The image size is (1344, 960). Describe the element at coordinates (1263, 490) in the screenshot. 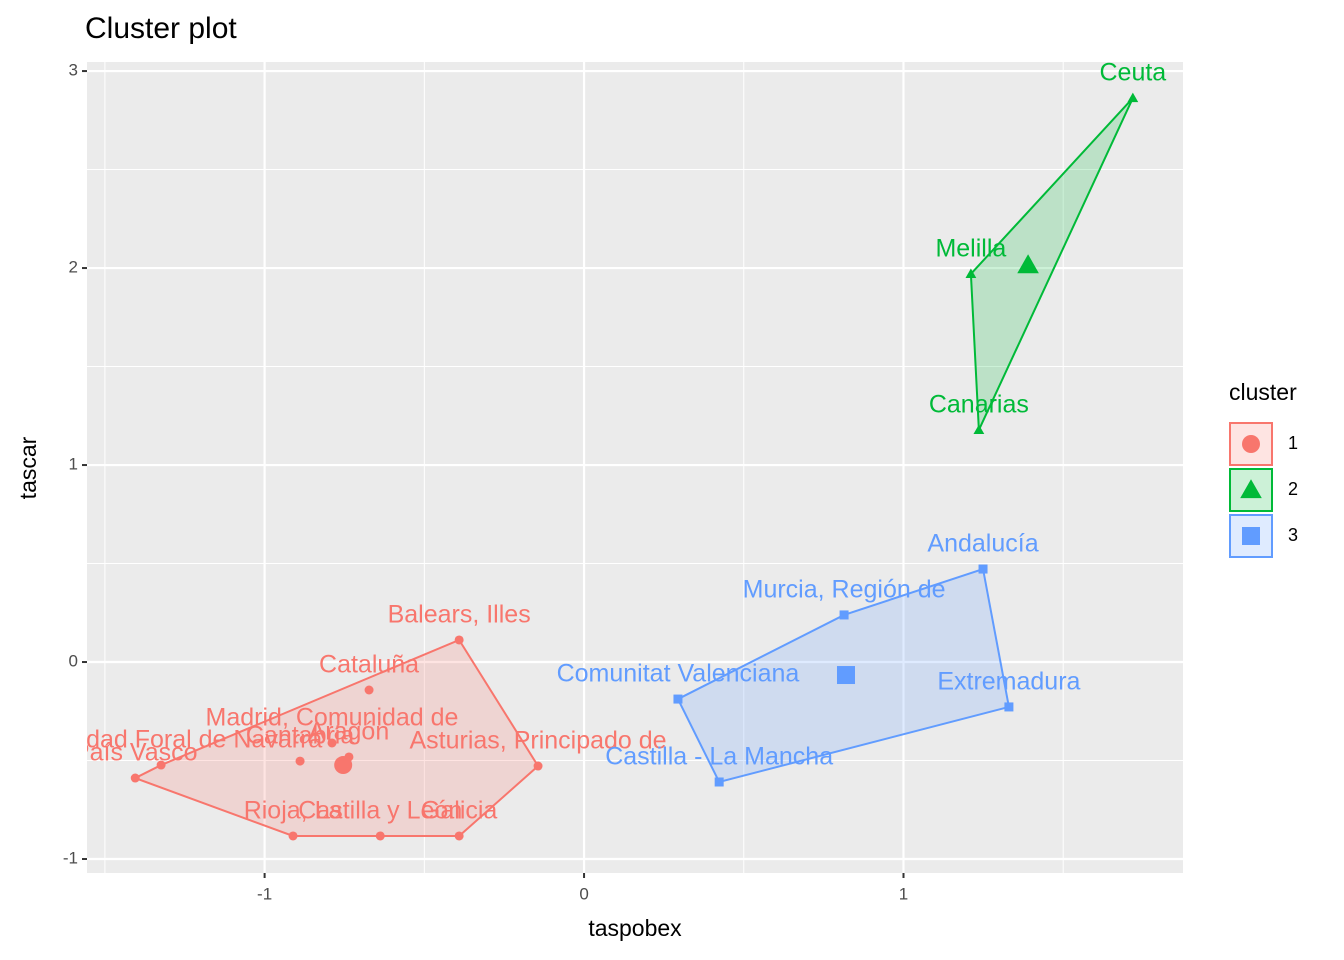

I see `legend: 1 2 3` at that location.